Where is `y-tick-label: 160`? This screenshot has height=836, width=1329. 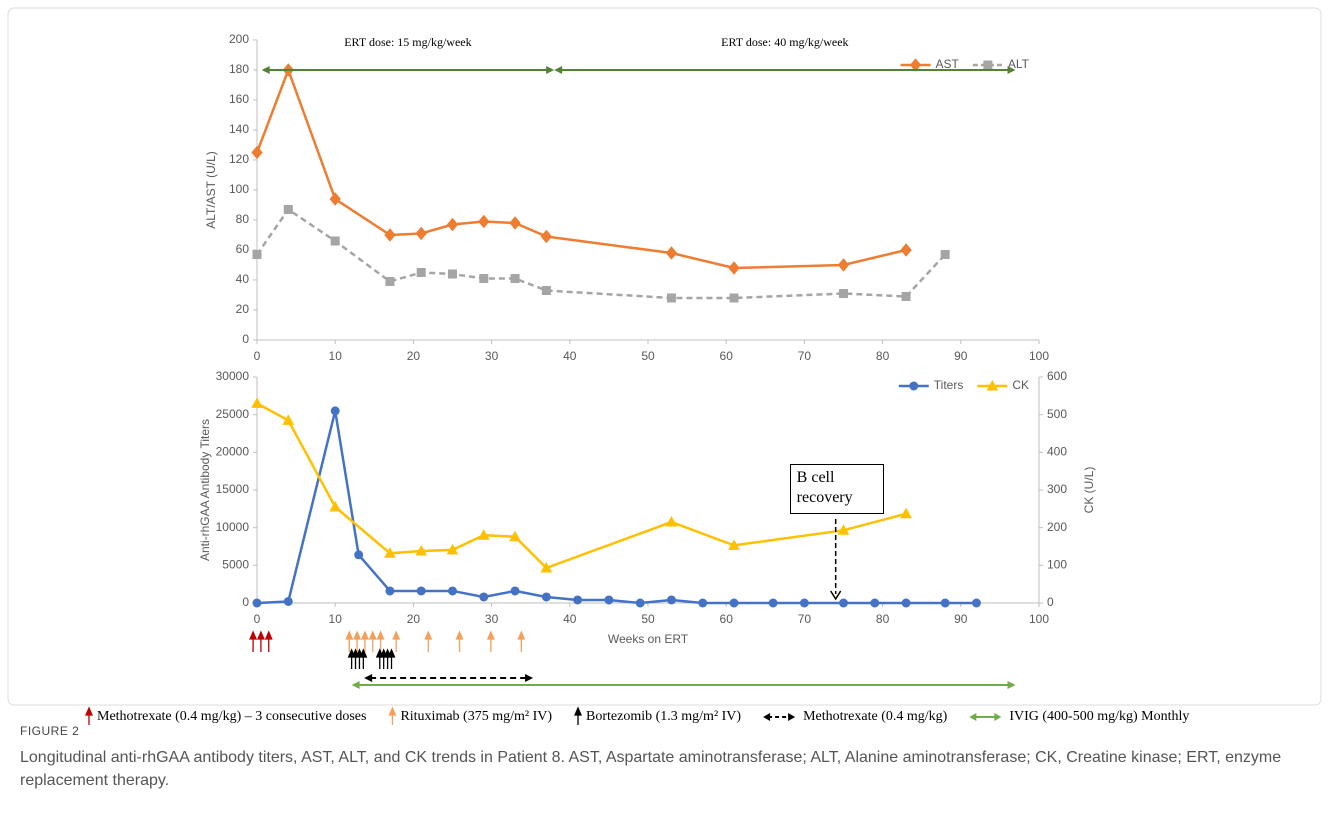 y-tick-label: 160 is located at coordinates (239, 99).